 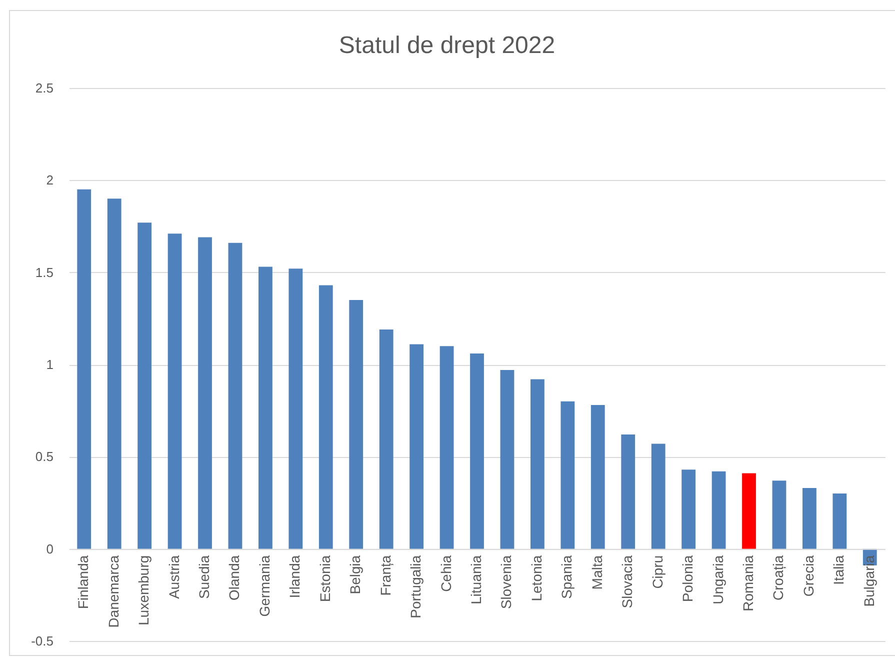 I want to click on x-tick-label: Slovacia, so click(x=627, y=581).